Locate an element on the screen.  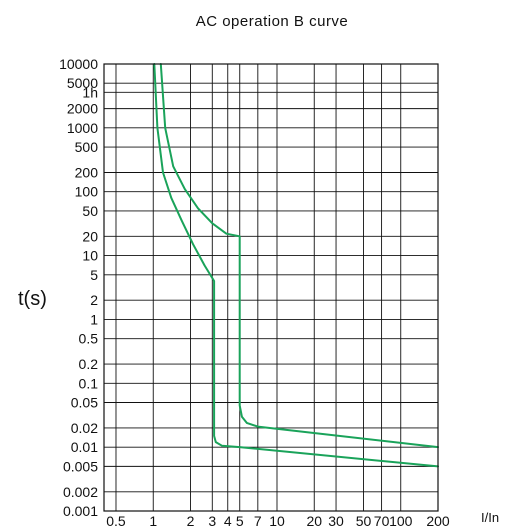
x-tick-label-11: 70 is located at coordinates (382, 521).